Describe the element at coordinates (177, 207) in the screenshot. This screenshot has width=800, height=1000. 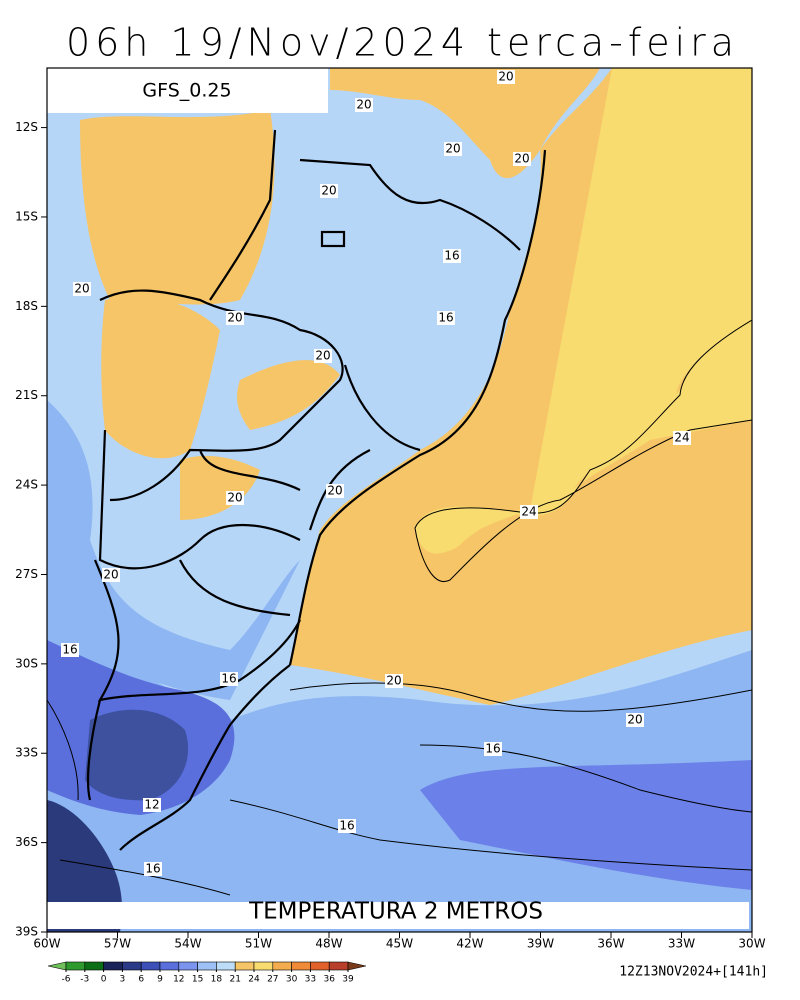
I see `field-warm-land-nw` at that location.